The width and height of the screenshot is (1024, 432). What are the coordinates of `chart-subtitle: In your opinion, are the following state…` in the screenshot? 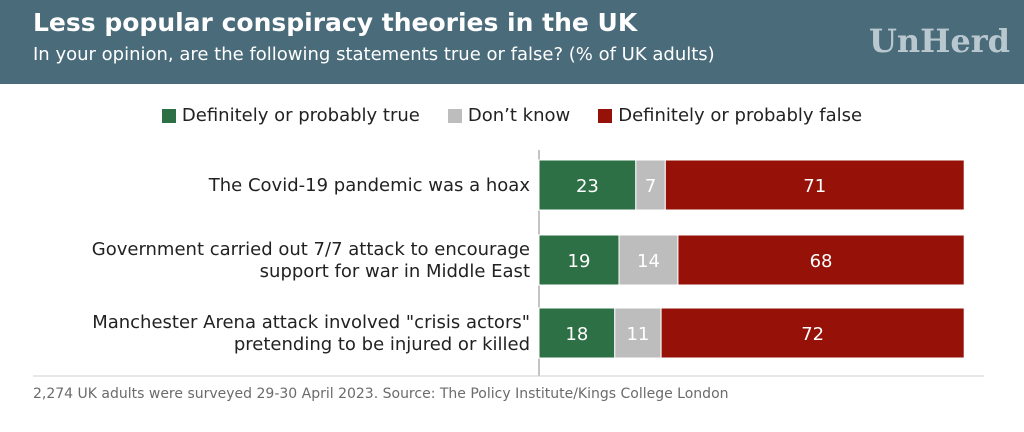 It's located at (374, 54).